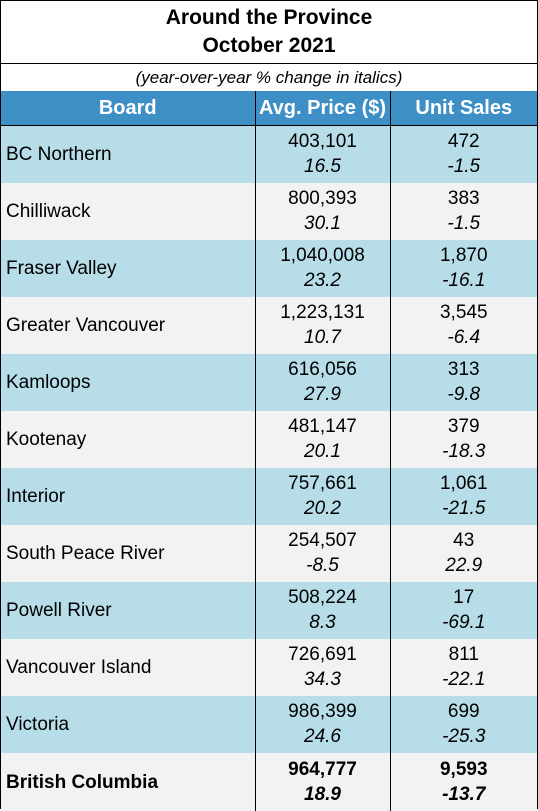 This screenshot has height=811, width=538. What do you see at coordinates (128, 325) in the screenshot?
I see `board-name: Greater Vancouver` at bounding box center [128, 325].